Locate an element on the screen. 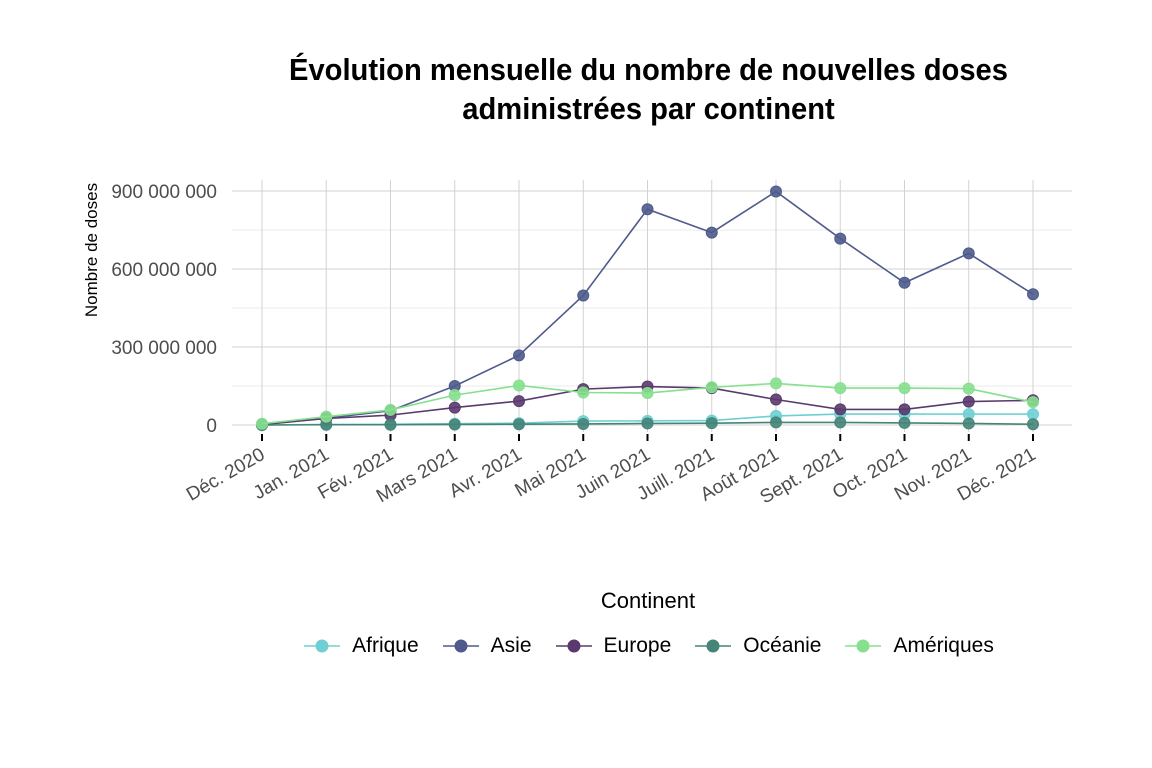  legend-item-océanie: Océanie is located at coordinates (757, 646).